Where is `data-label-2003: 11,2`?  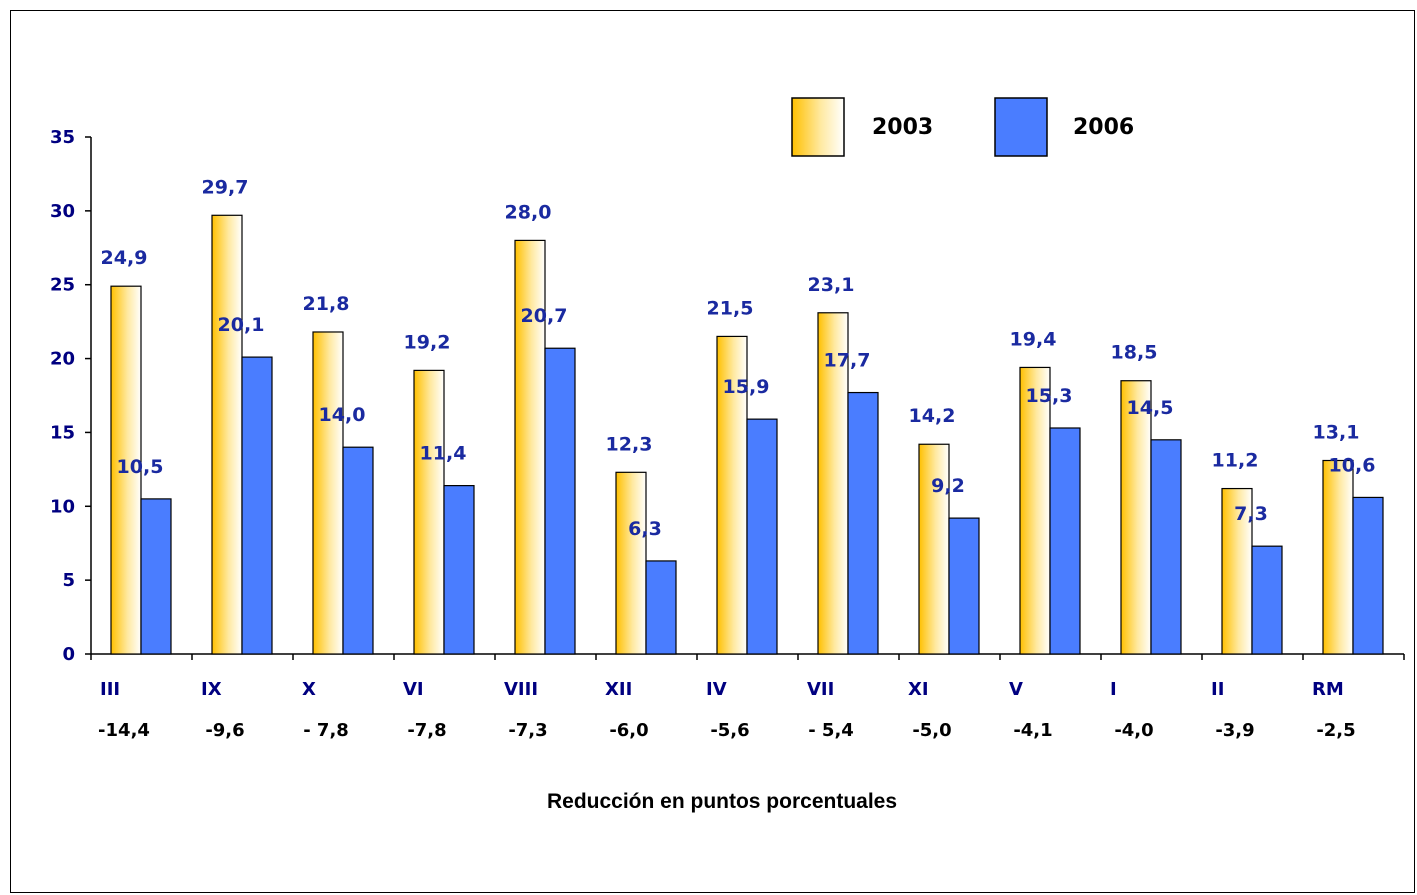
data-label-2003: 11,2 is located at coordinates (1235, 461).